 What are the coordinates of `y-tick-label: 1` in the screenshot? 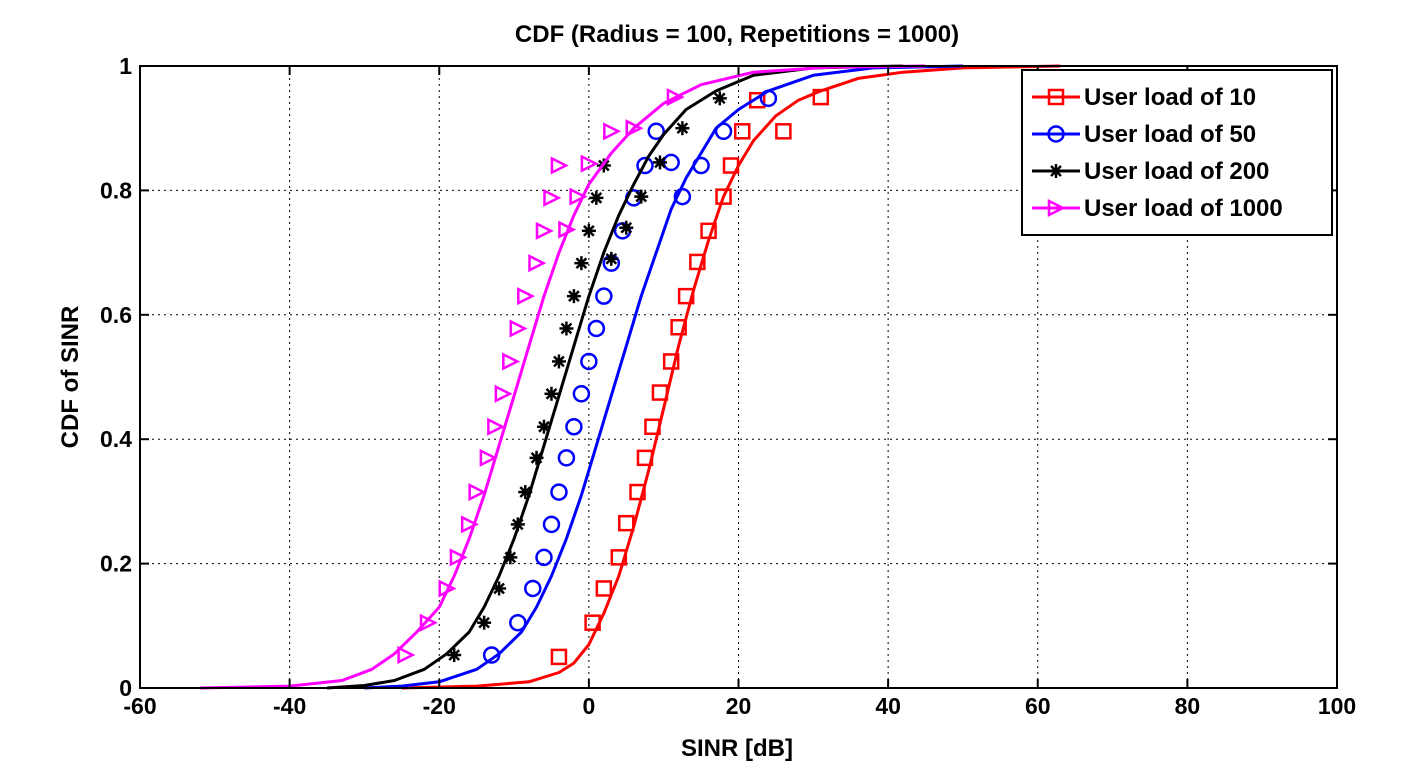 It's located at (125, 66).